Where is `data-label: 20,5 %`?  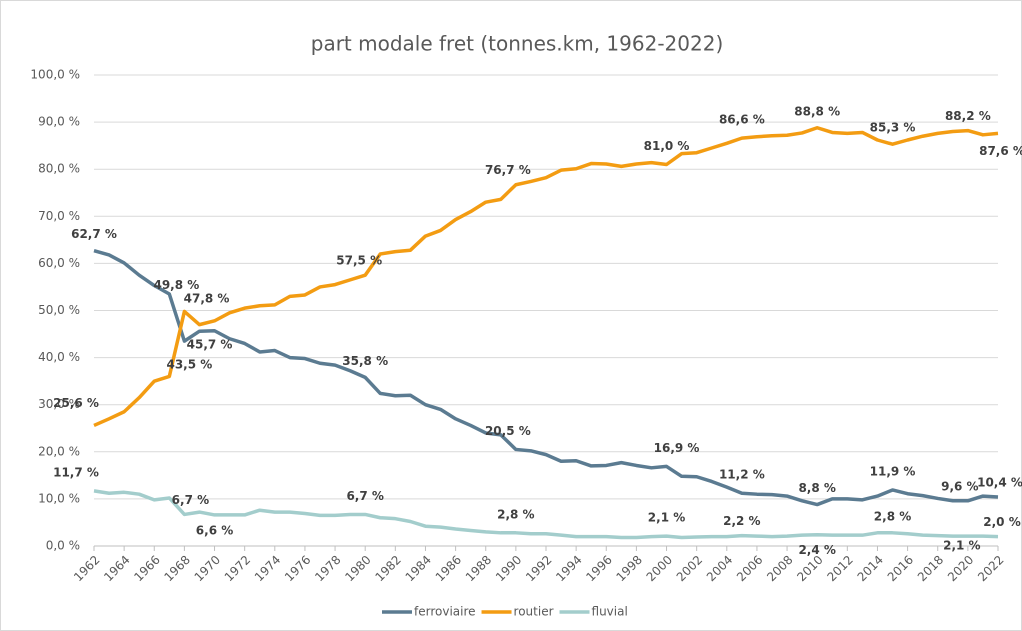
data-label: 20,5 % is located at coordinates (508, 431).